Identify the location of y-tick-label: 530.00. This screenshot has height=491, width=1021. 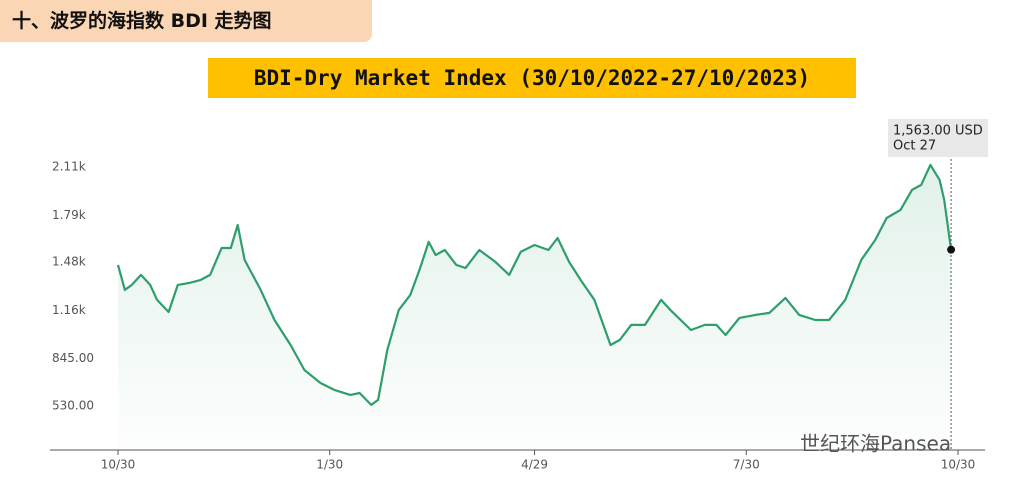
(73, 405).